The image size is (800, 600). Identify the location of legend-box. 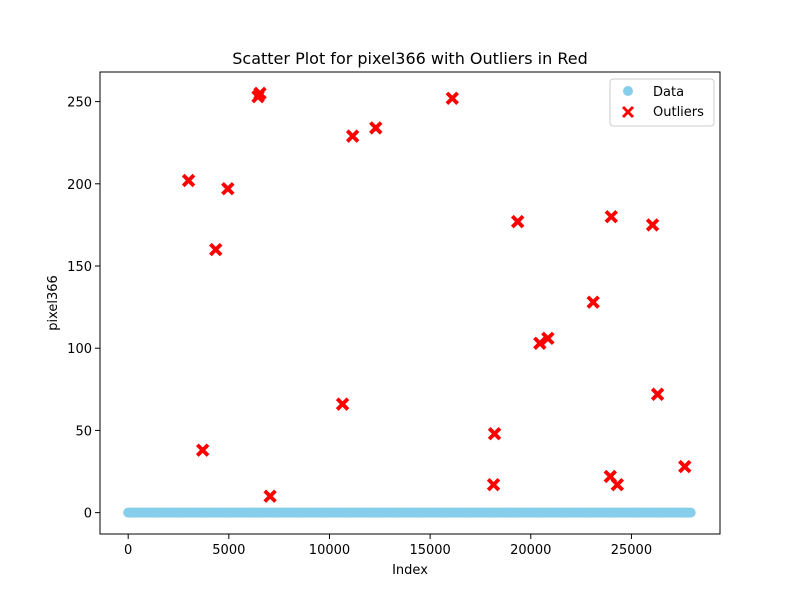
(662, 102).